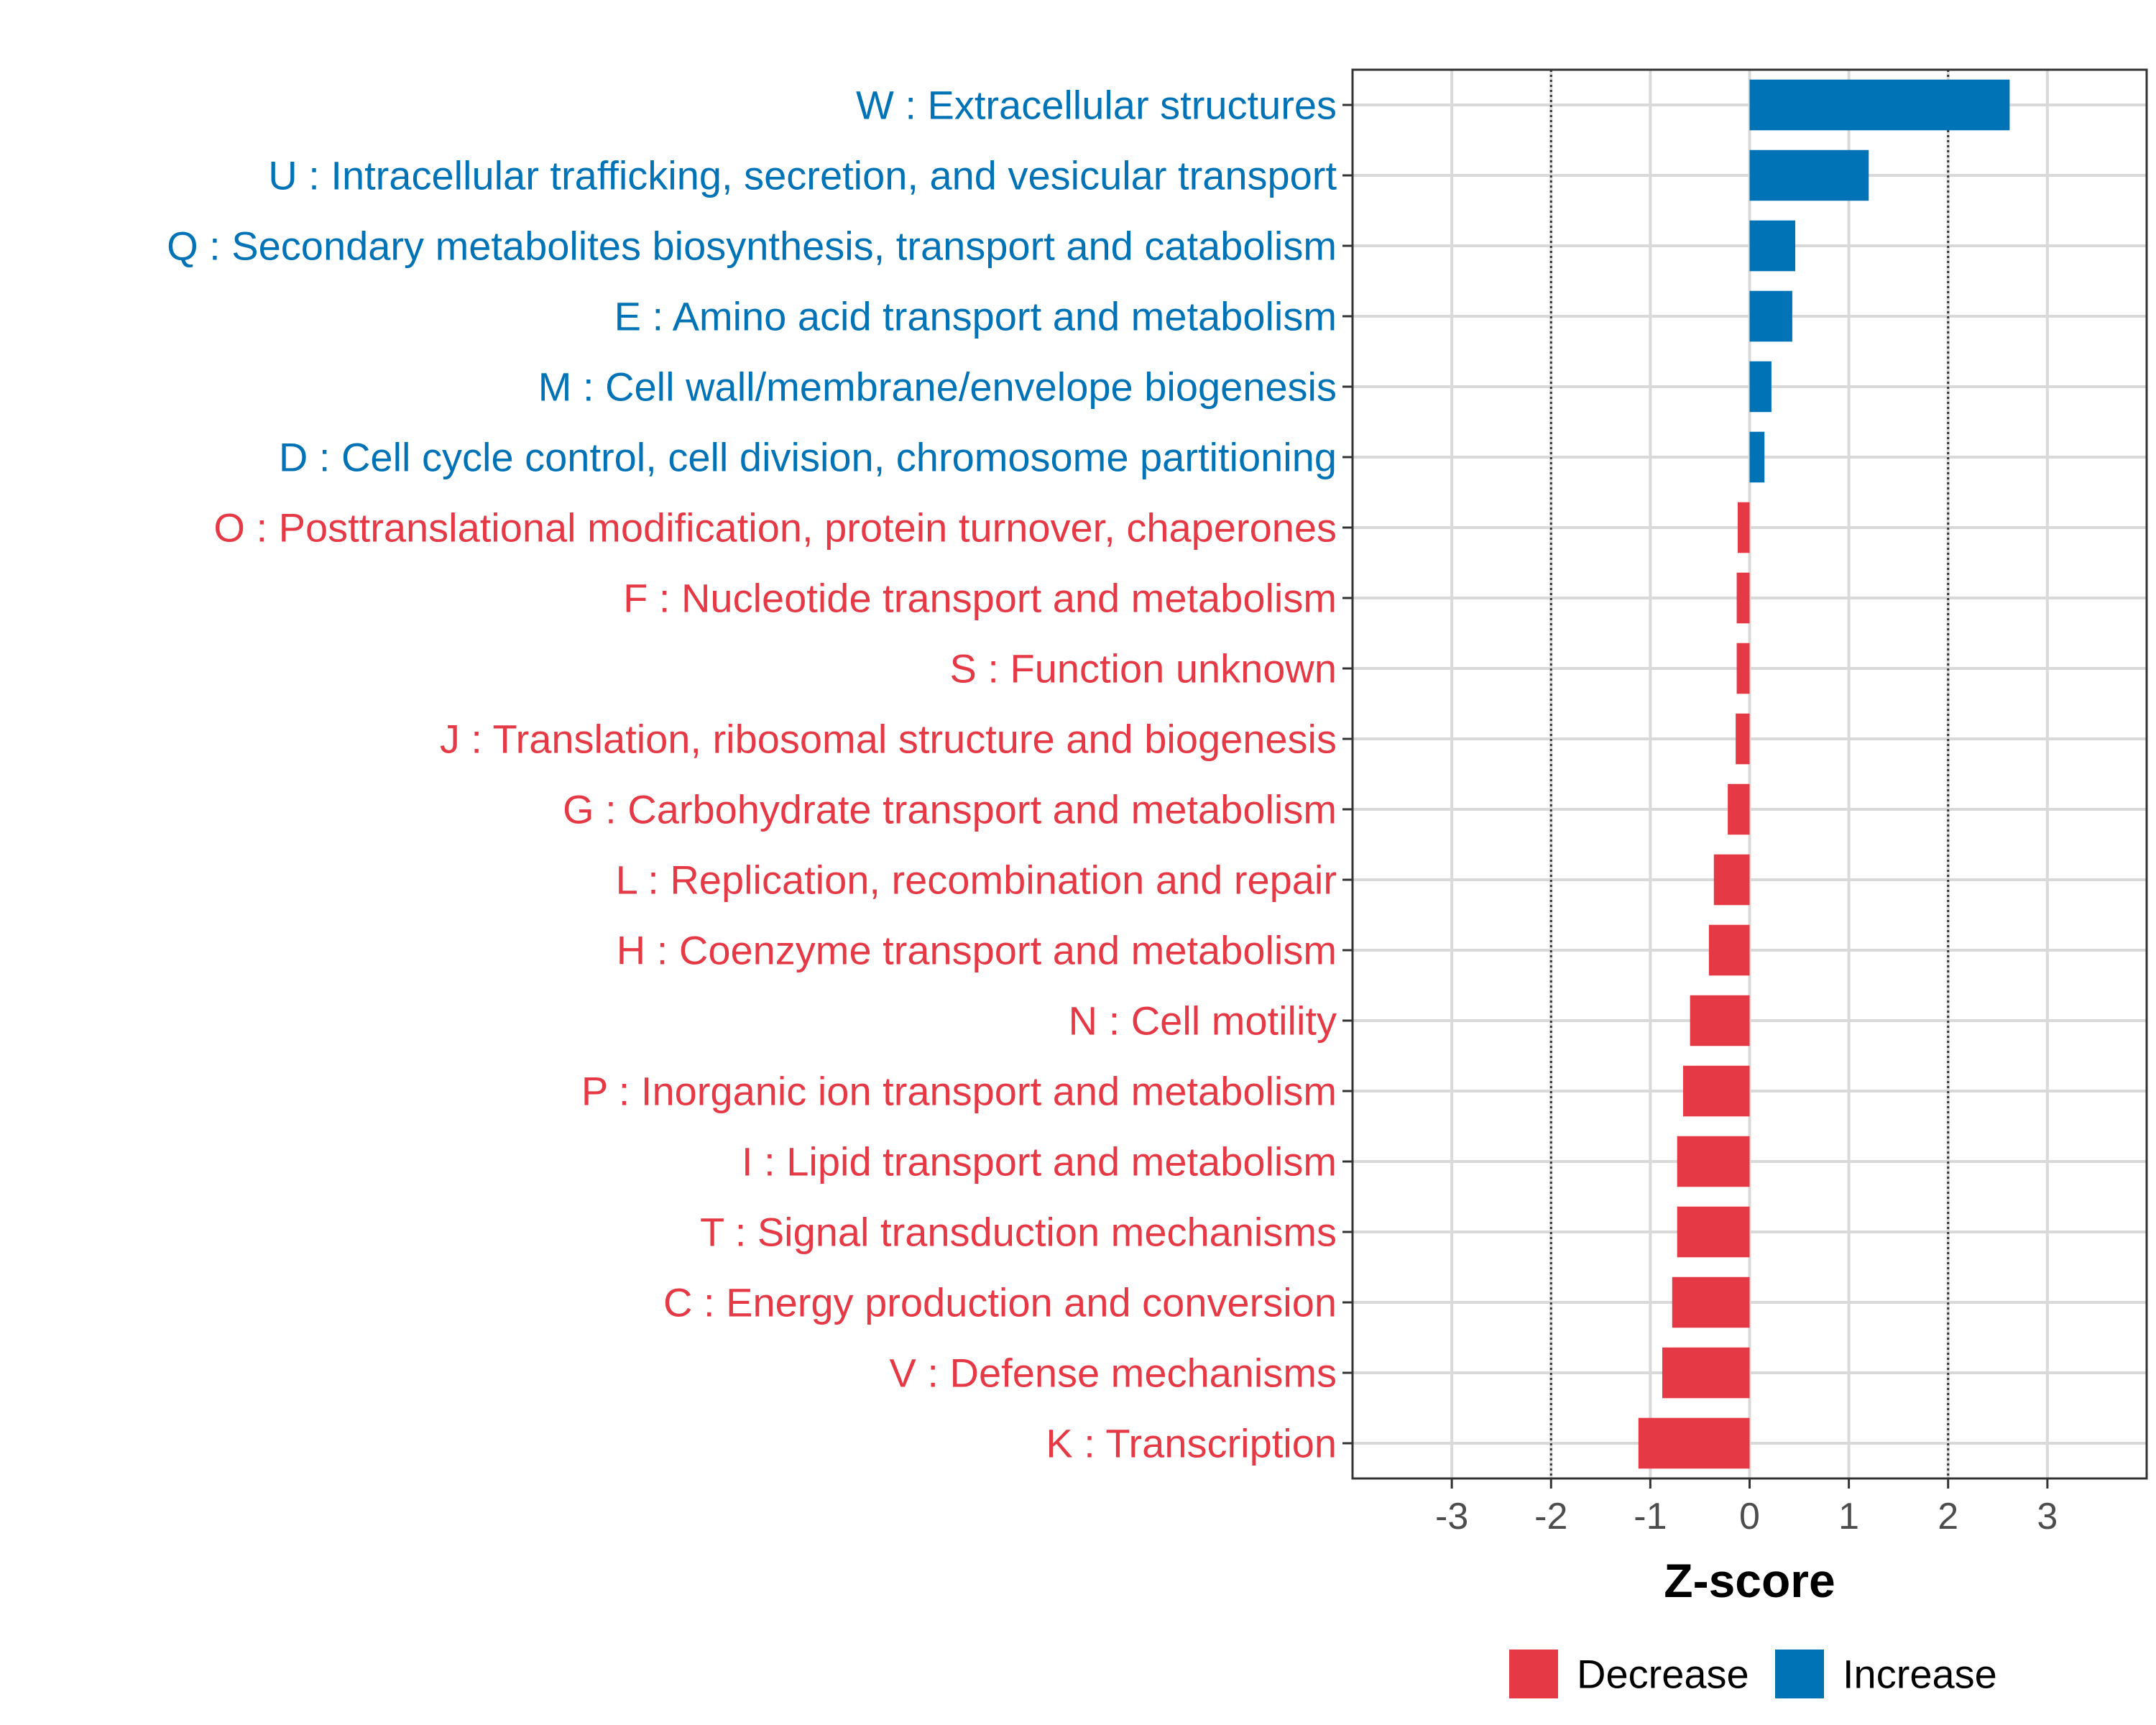 Image resolution: width=2156 pixels, height=1725 pixels. Describe the element at coordinates (980, 598) in the screenshot. I see `category-label: F : Nucleotide transport and metabolism` at that location.